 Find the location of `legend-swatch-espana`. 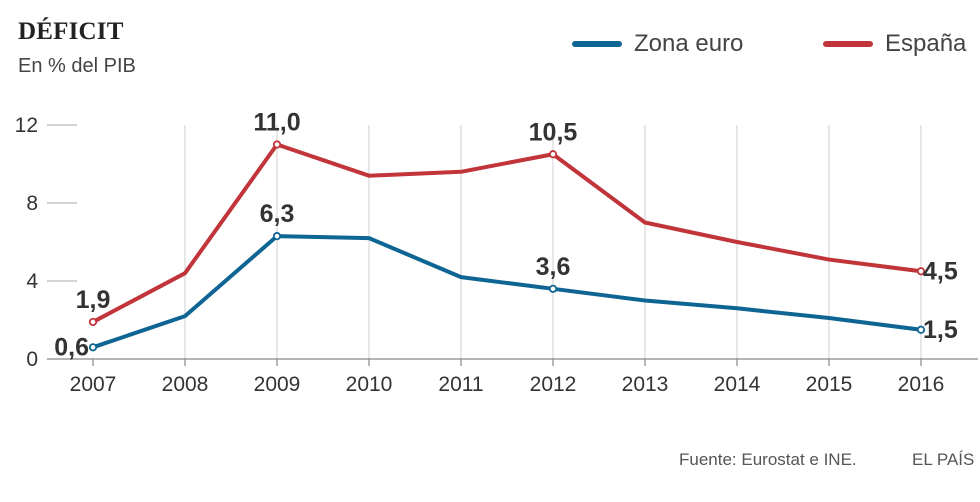

legend-swatch-espana is located at coordinates (848, 44).